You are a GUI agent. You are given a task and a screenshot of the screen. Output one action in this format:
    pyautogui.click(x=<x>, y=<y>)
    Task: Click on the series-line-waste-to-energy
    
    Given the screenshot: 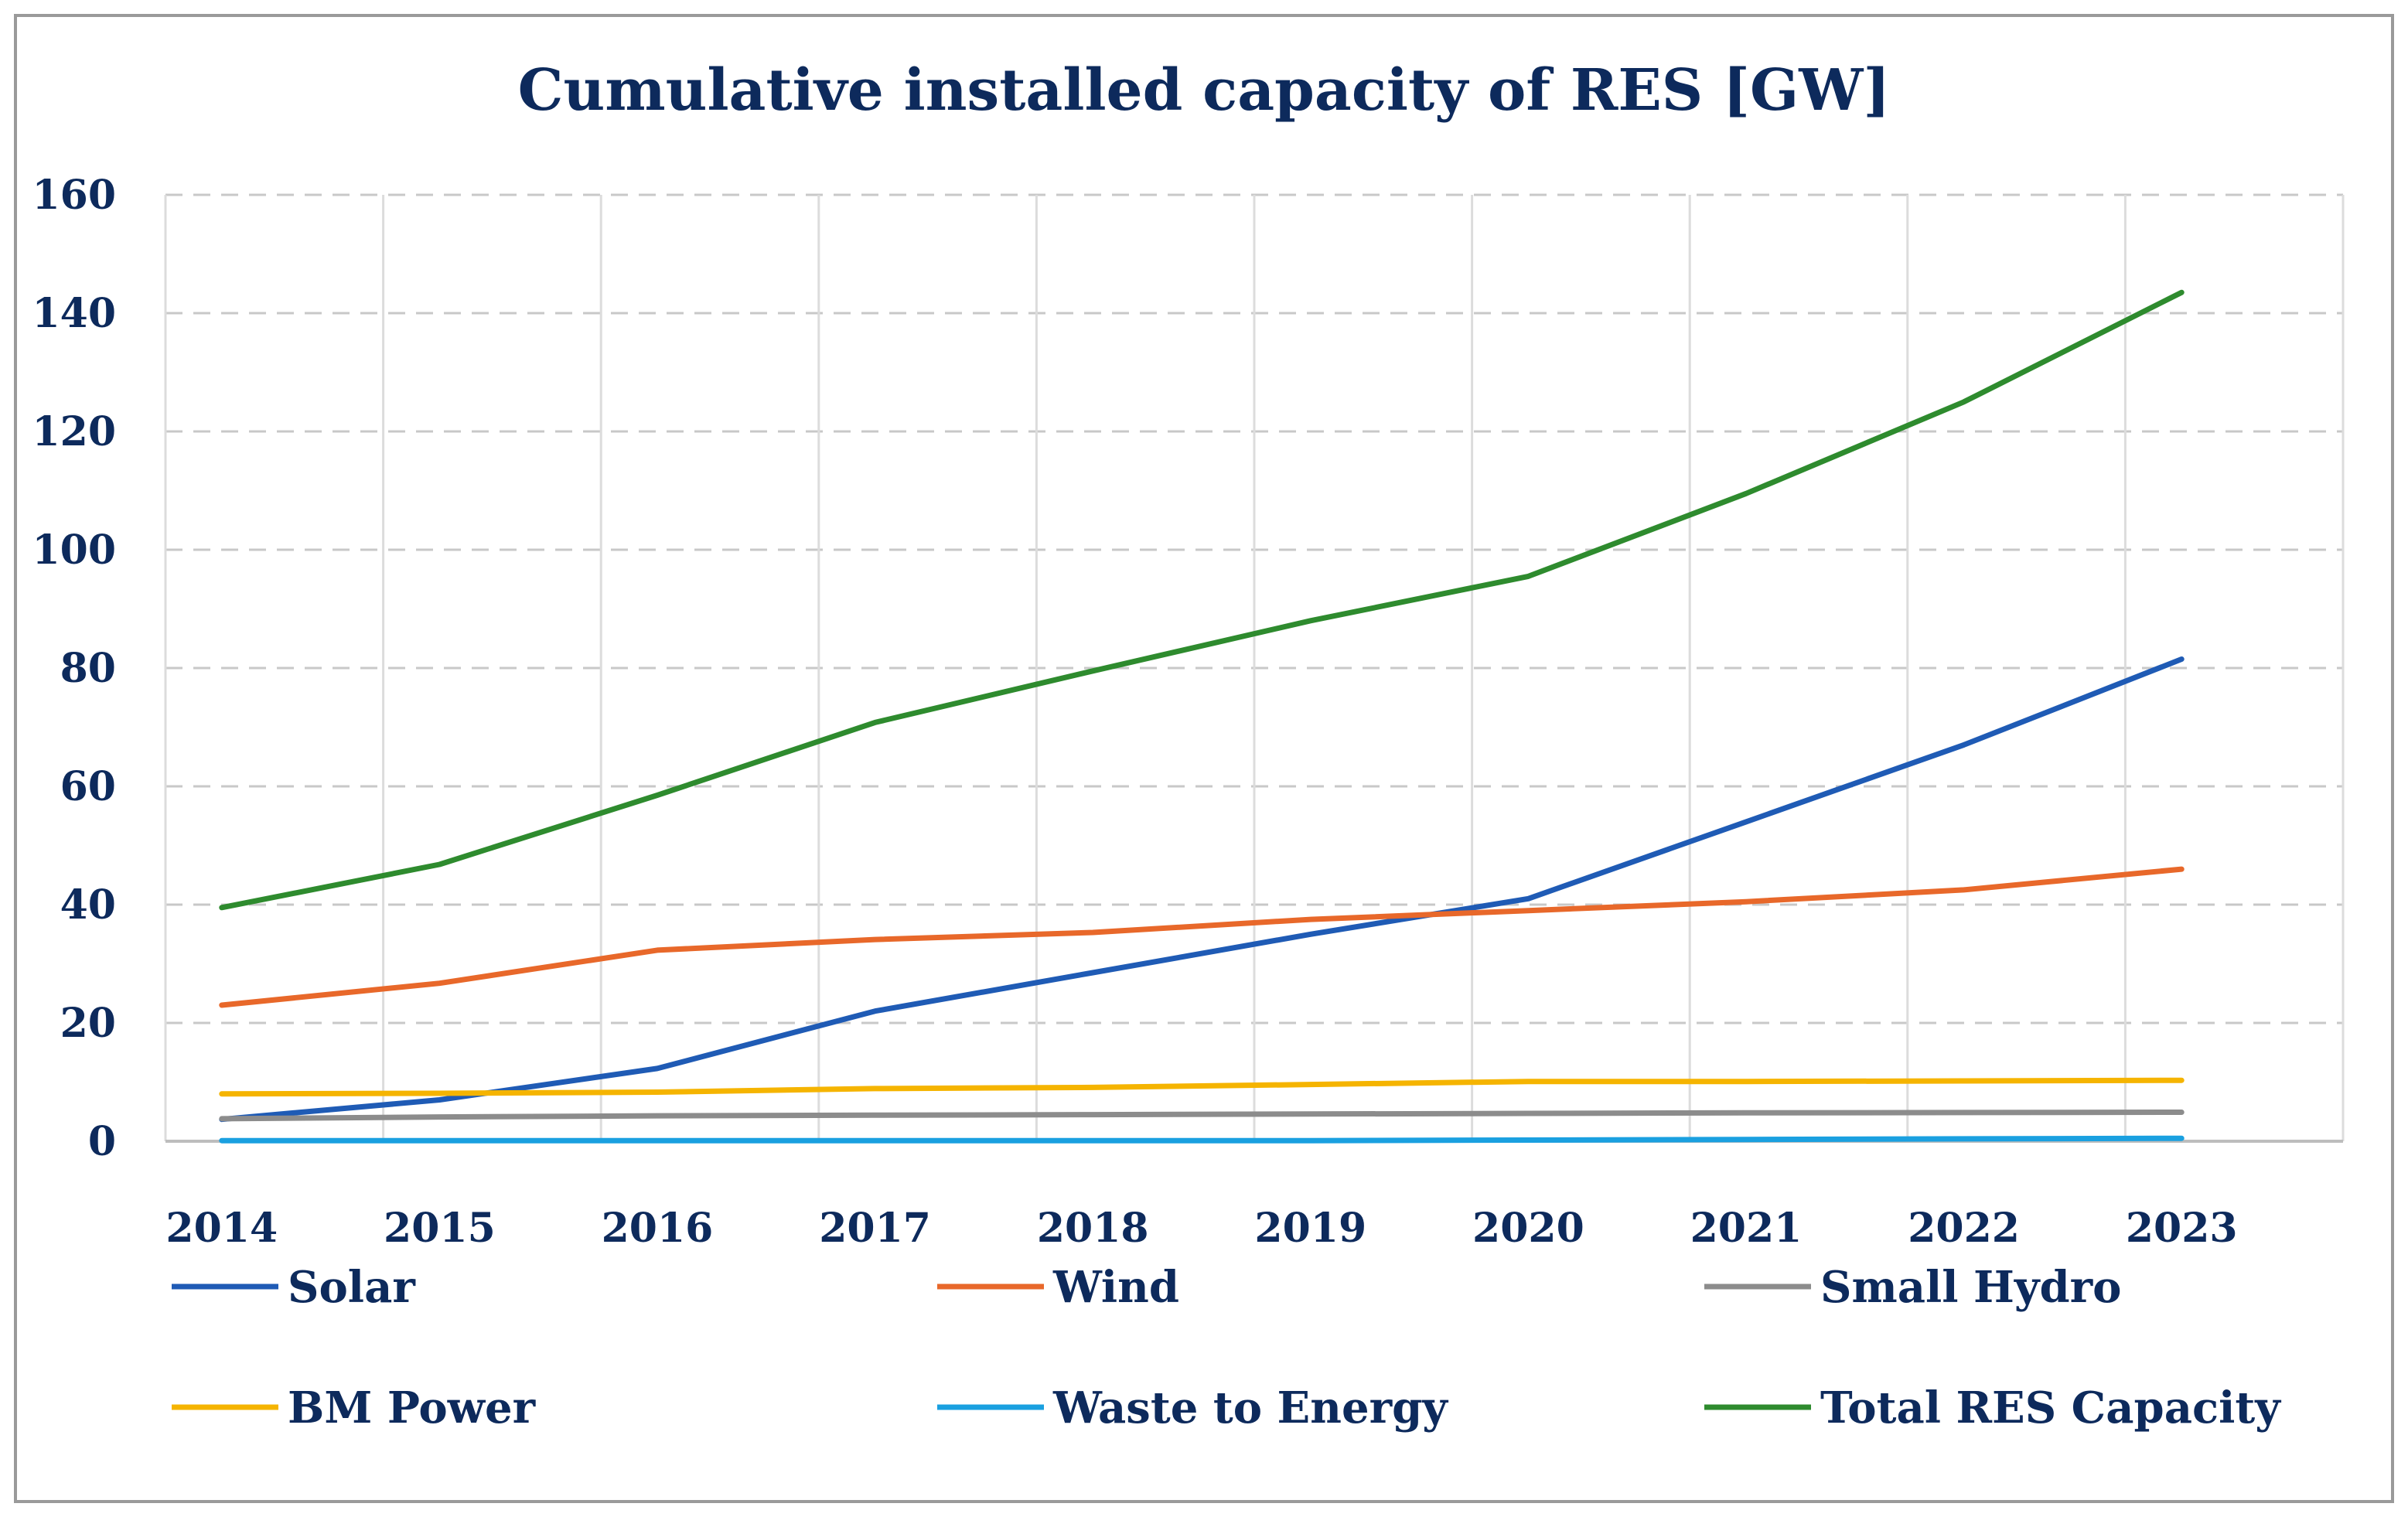 What is the action you would take?
    pyautogui.click(x=1202, y=1140)
    